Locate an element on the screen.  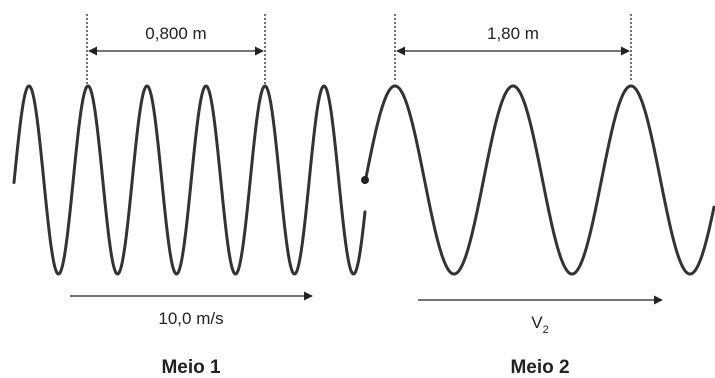
medium-2-name: Meio 2 is located at coordinates (539, 367).